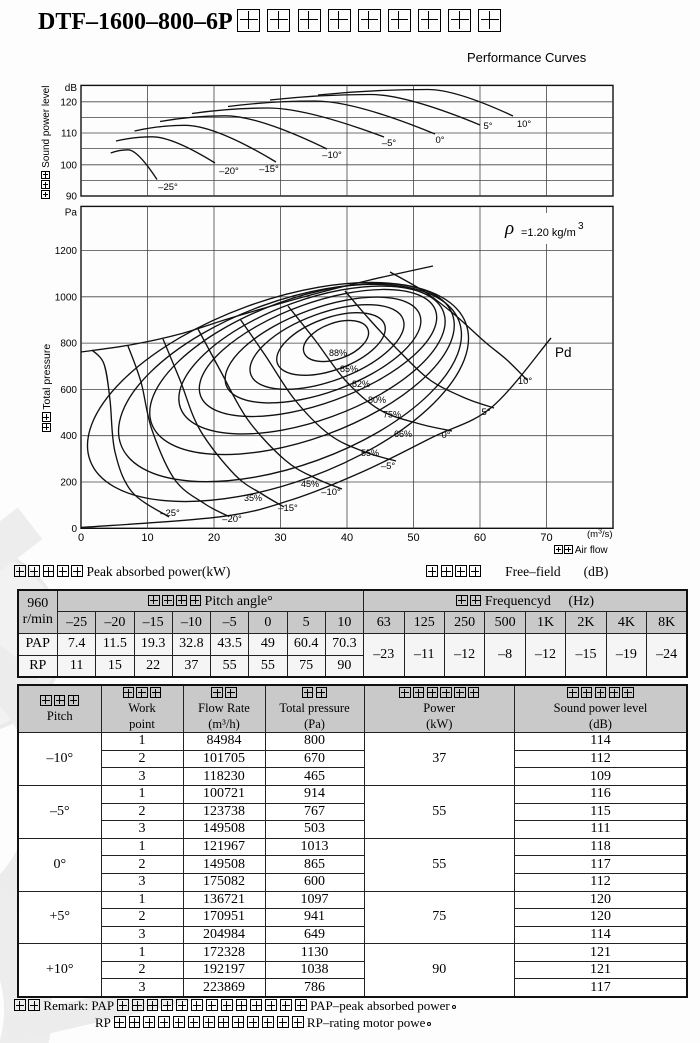  Describe the element at coordinates (68, 483) in the screenshot. I see `svg-text: 200` at that location.